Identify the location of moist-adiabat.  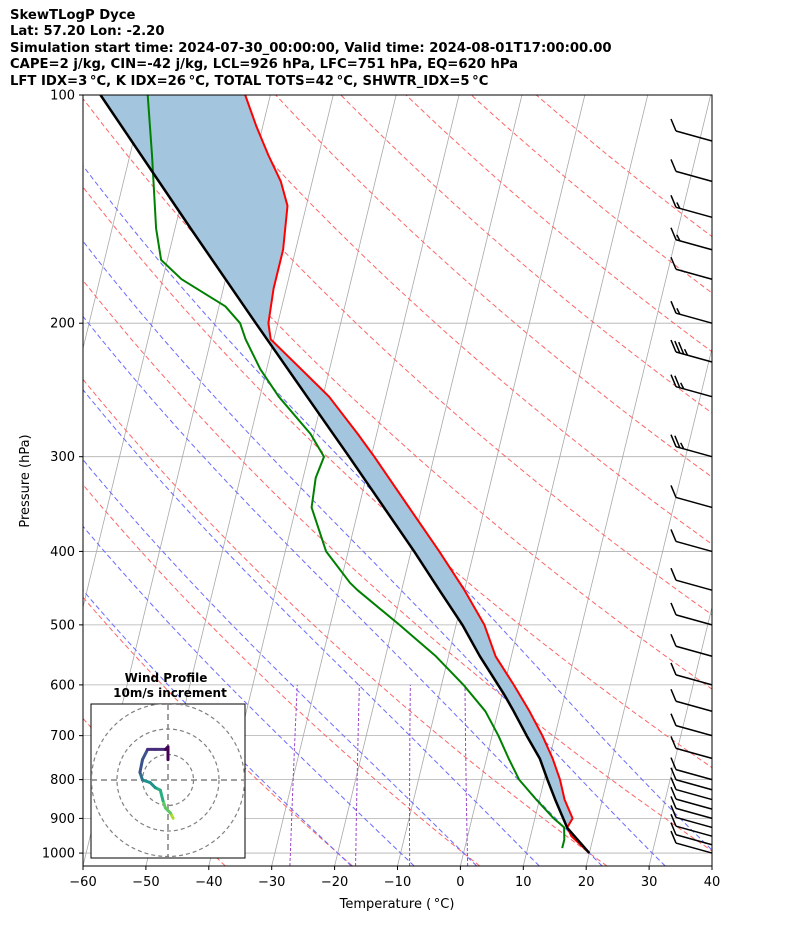
(217, 727).